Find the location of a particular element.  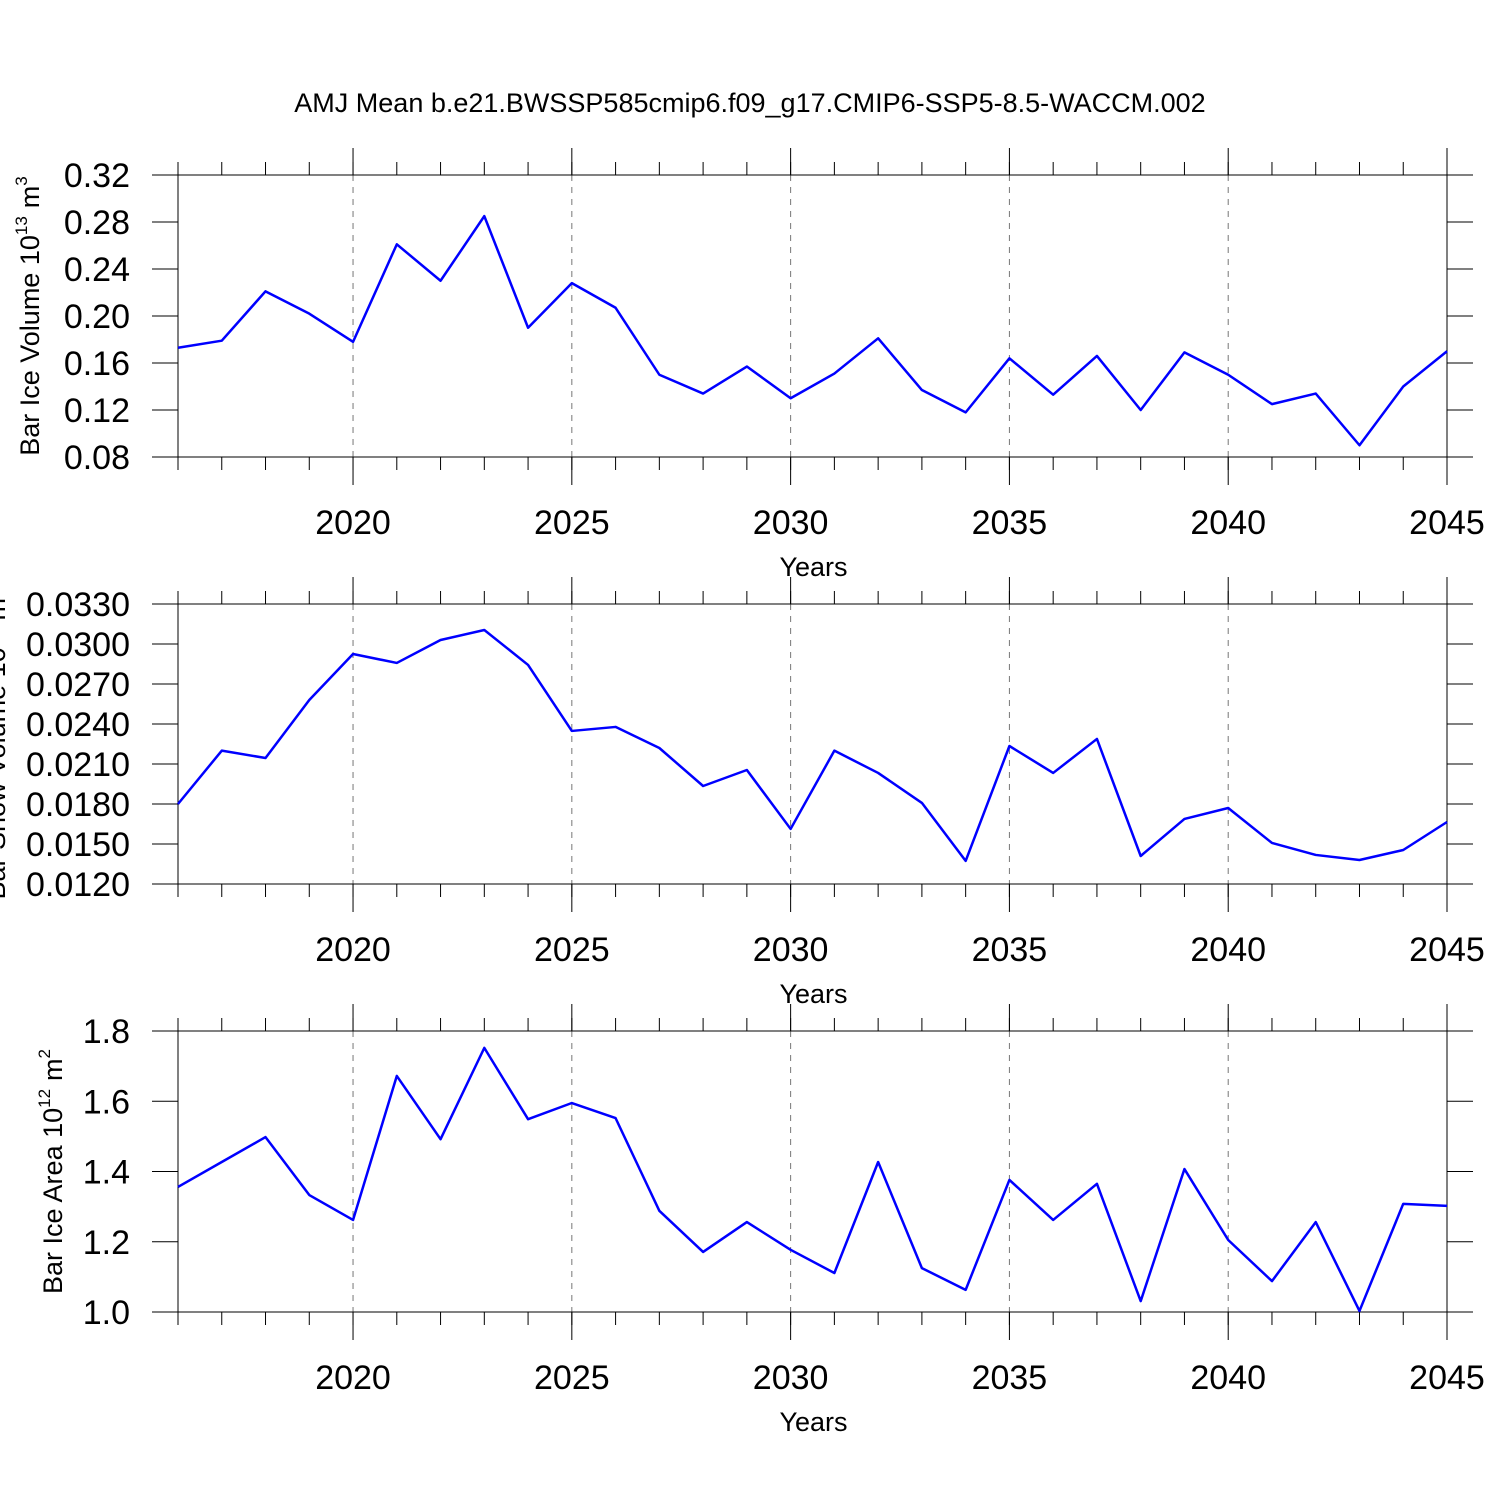

y-axis-label: Bar Ice Area 1012 m2 is located at coordinates (51, 1171).